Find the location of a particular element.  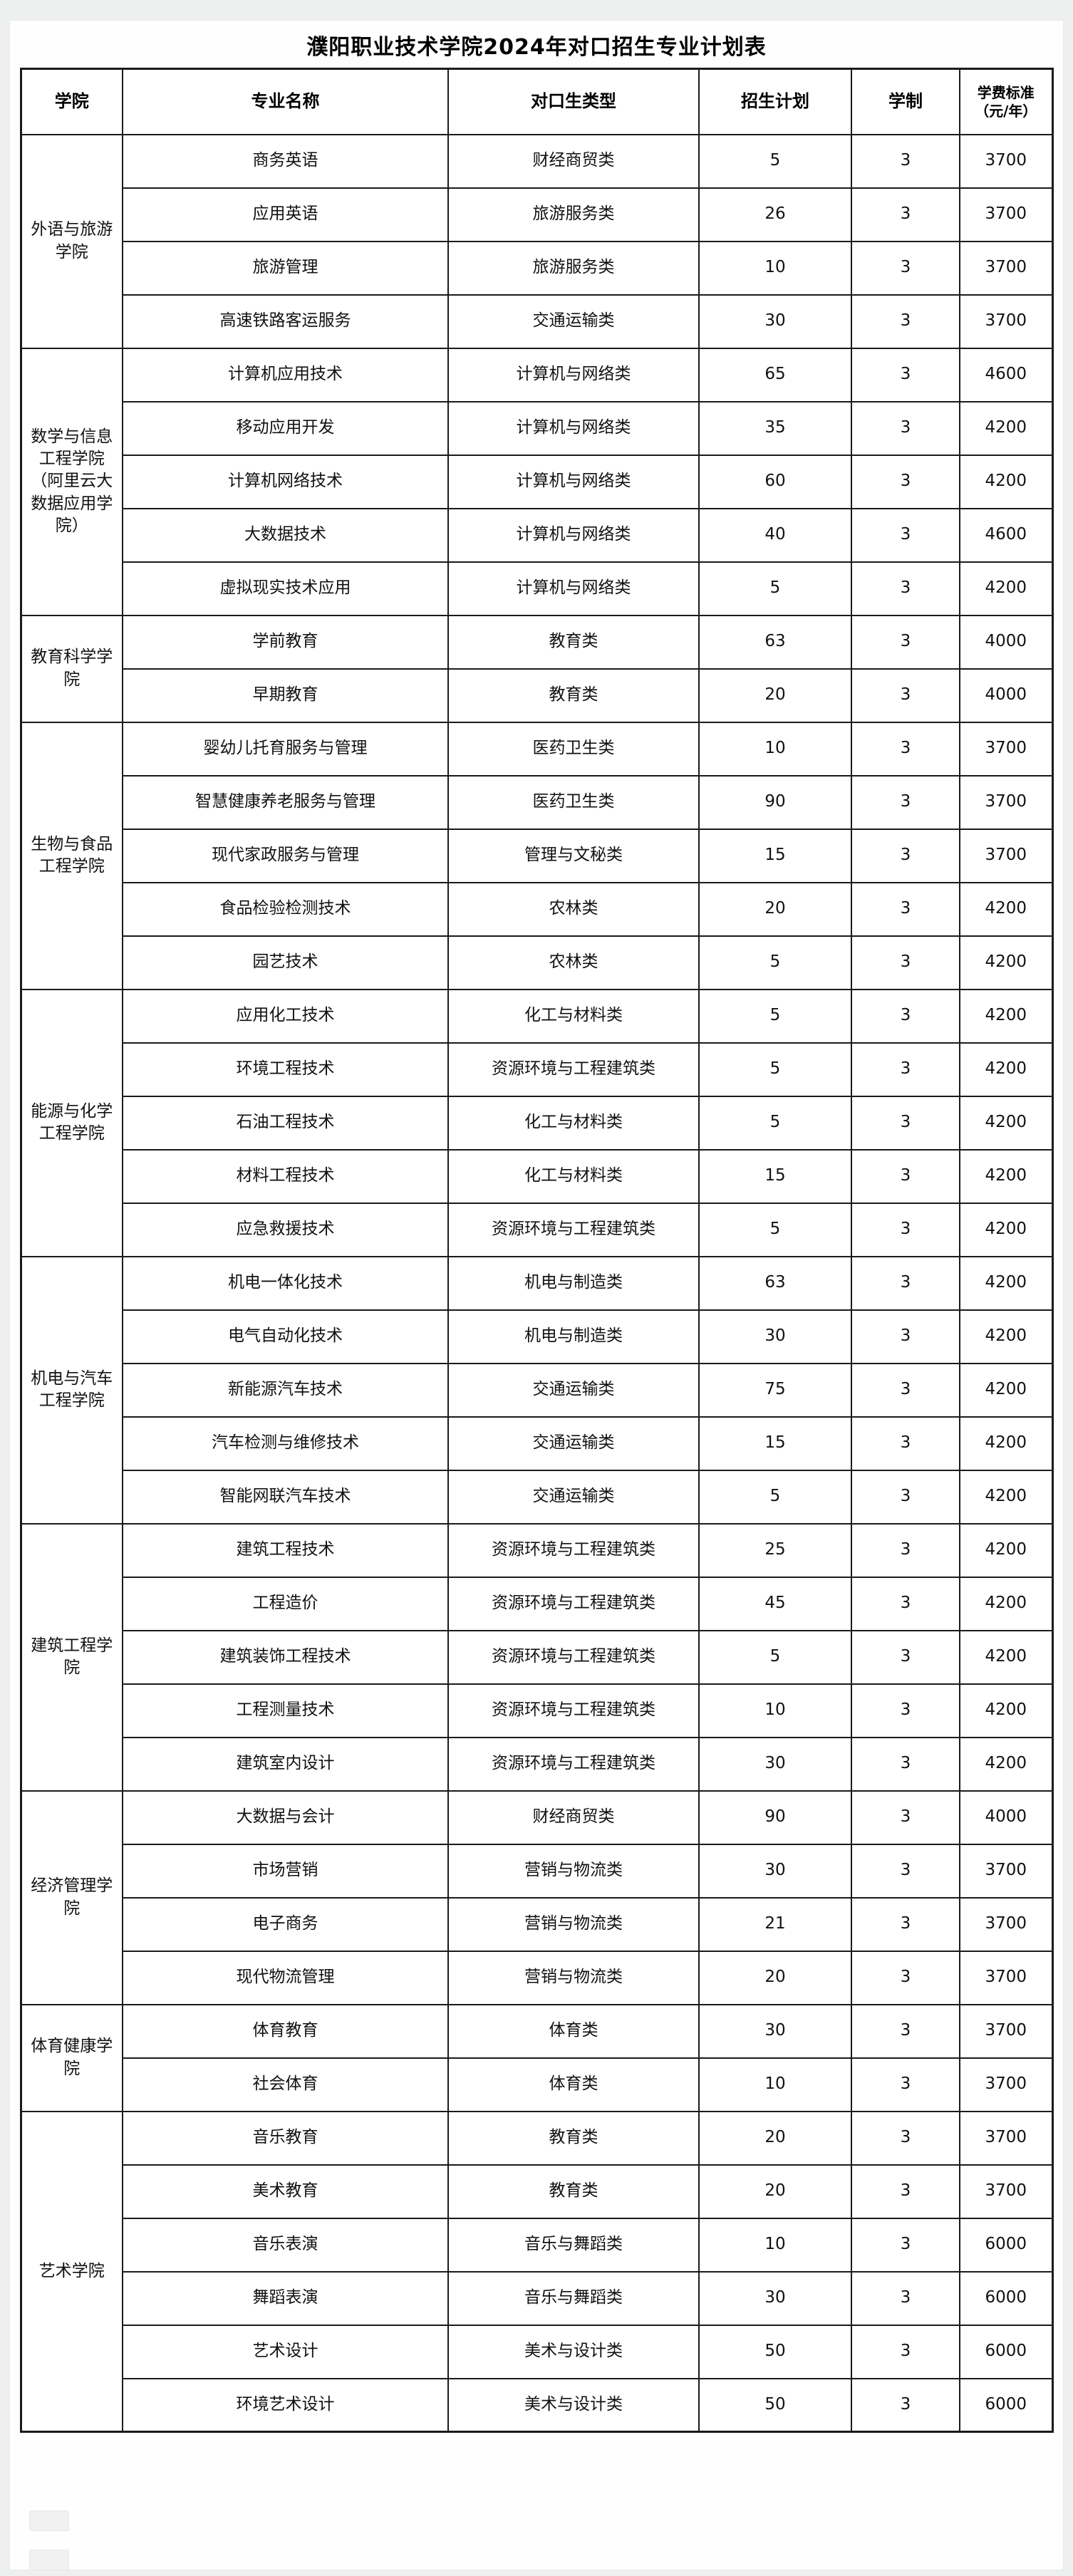

major-name-cell: 美术教育 is located at coordinates (285, 2191).